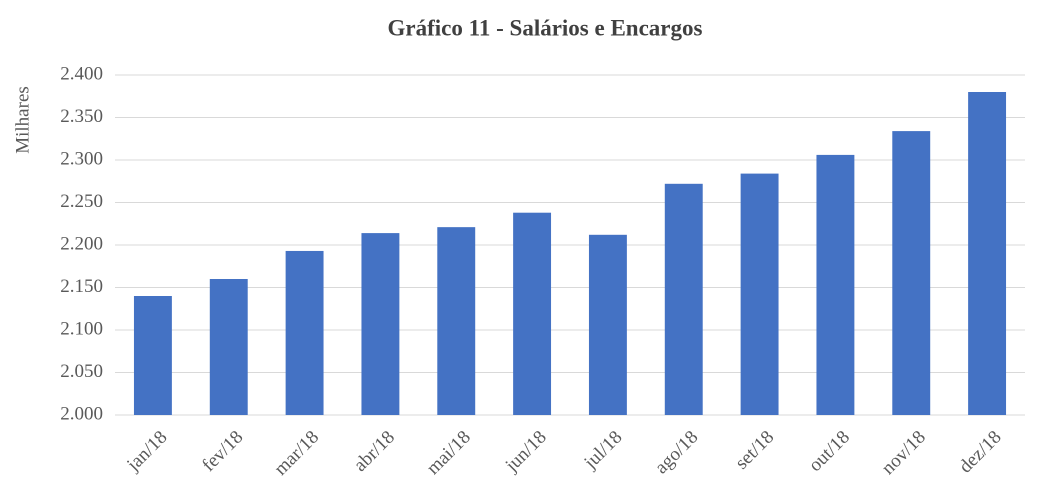 Image resolution: width=1039 pixels, height=497 pixels. I want to click on y-tick-label: 2.200, so click(81, 243).